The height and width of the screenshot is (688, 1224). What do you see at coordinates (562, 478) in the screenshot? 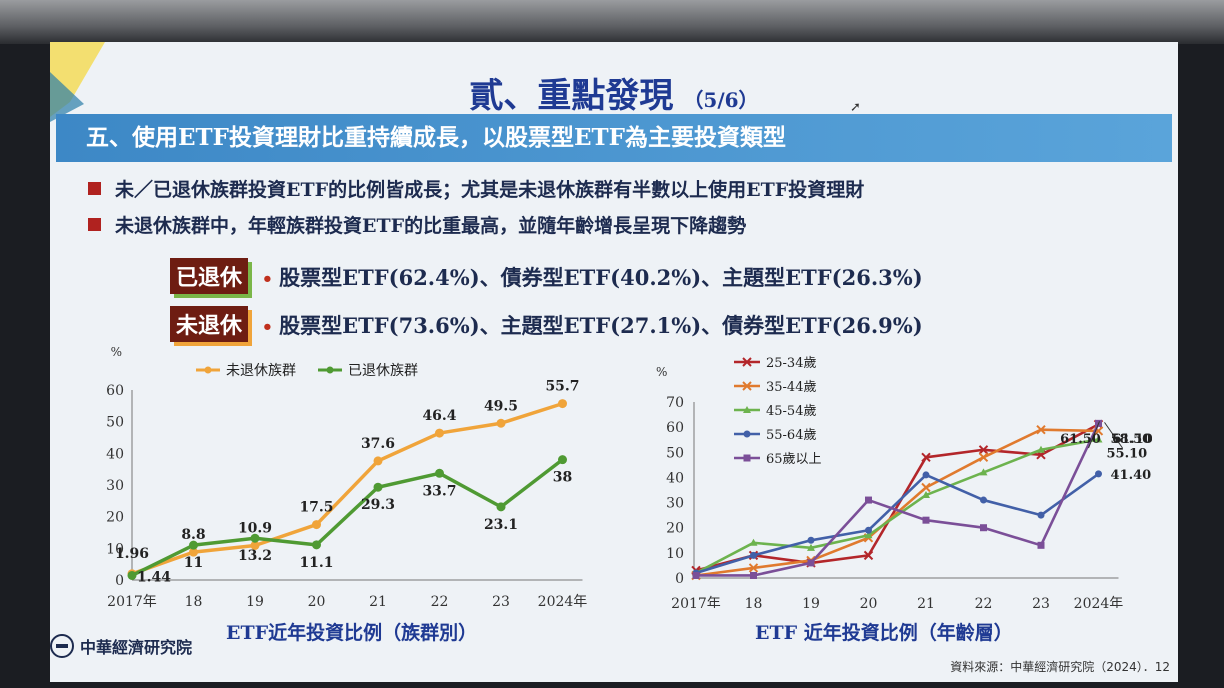
I see `data-label: 38` at bounding box center [562, 478].